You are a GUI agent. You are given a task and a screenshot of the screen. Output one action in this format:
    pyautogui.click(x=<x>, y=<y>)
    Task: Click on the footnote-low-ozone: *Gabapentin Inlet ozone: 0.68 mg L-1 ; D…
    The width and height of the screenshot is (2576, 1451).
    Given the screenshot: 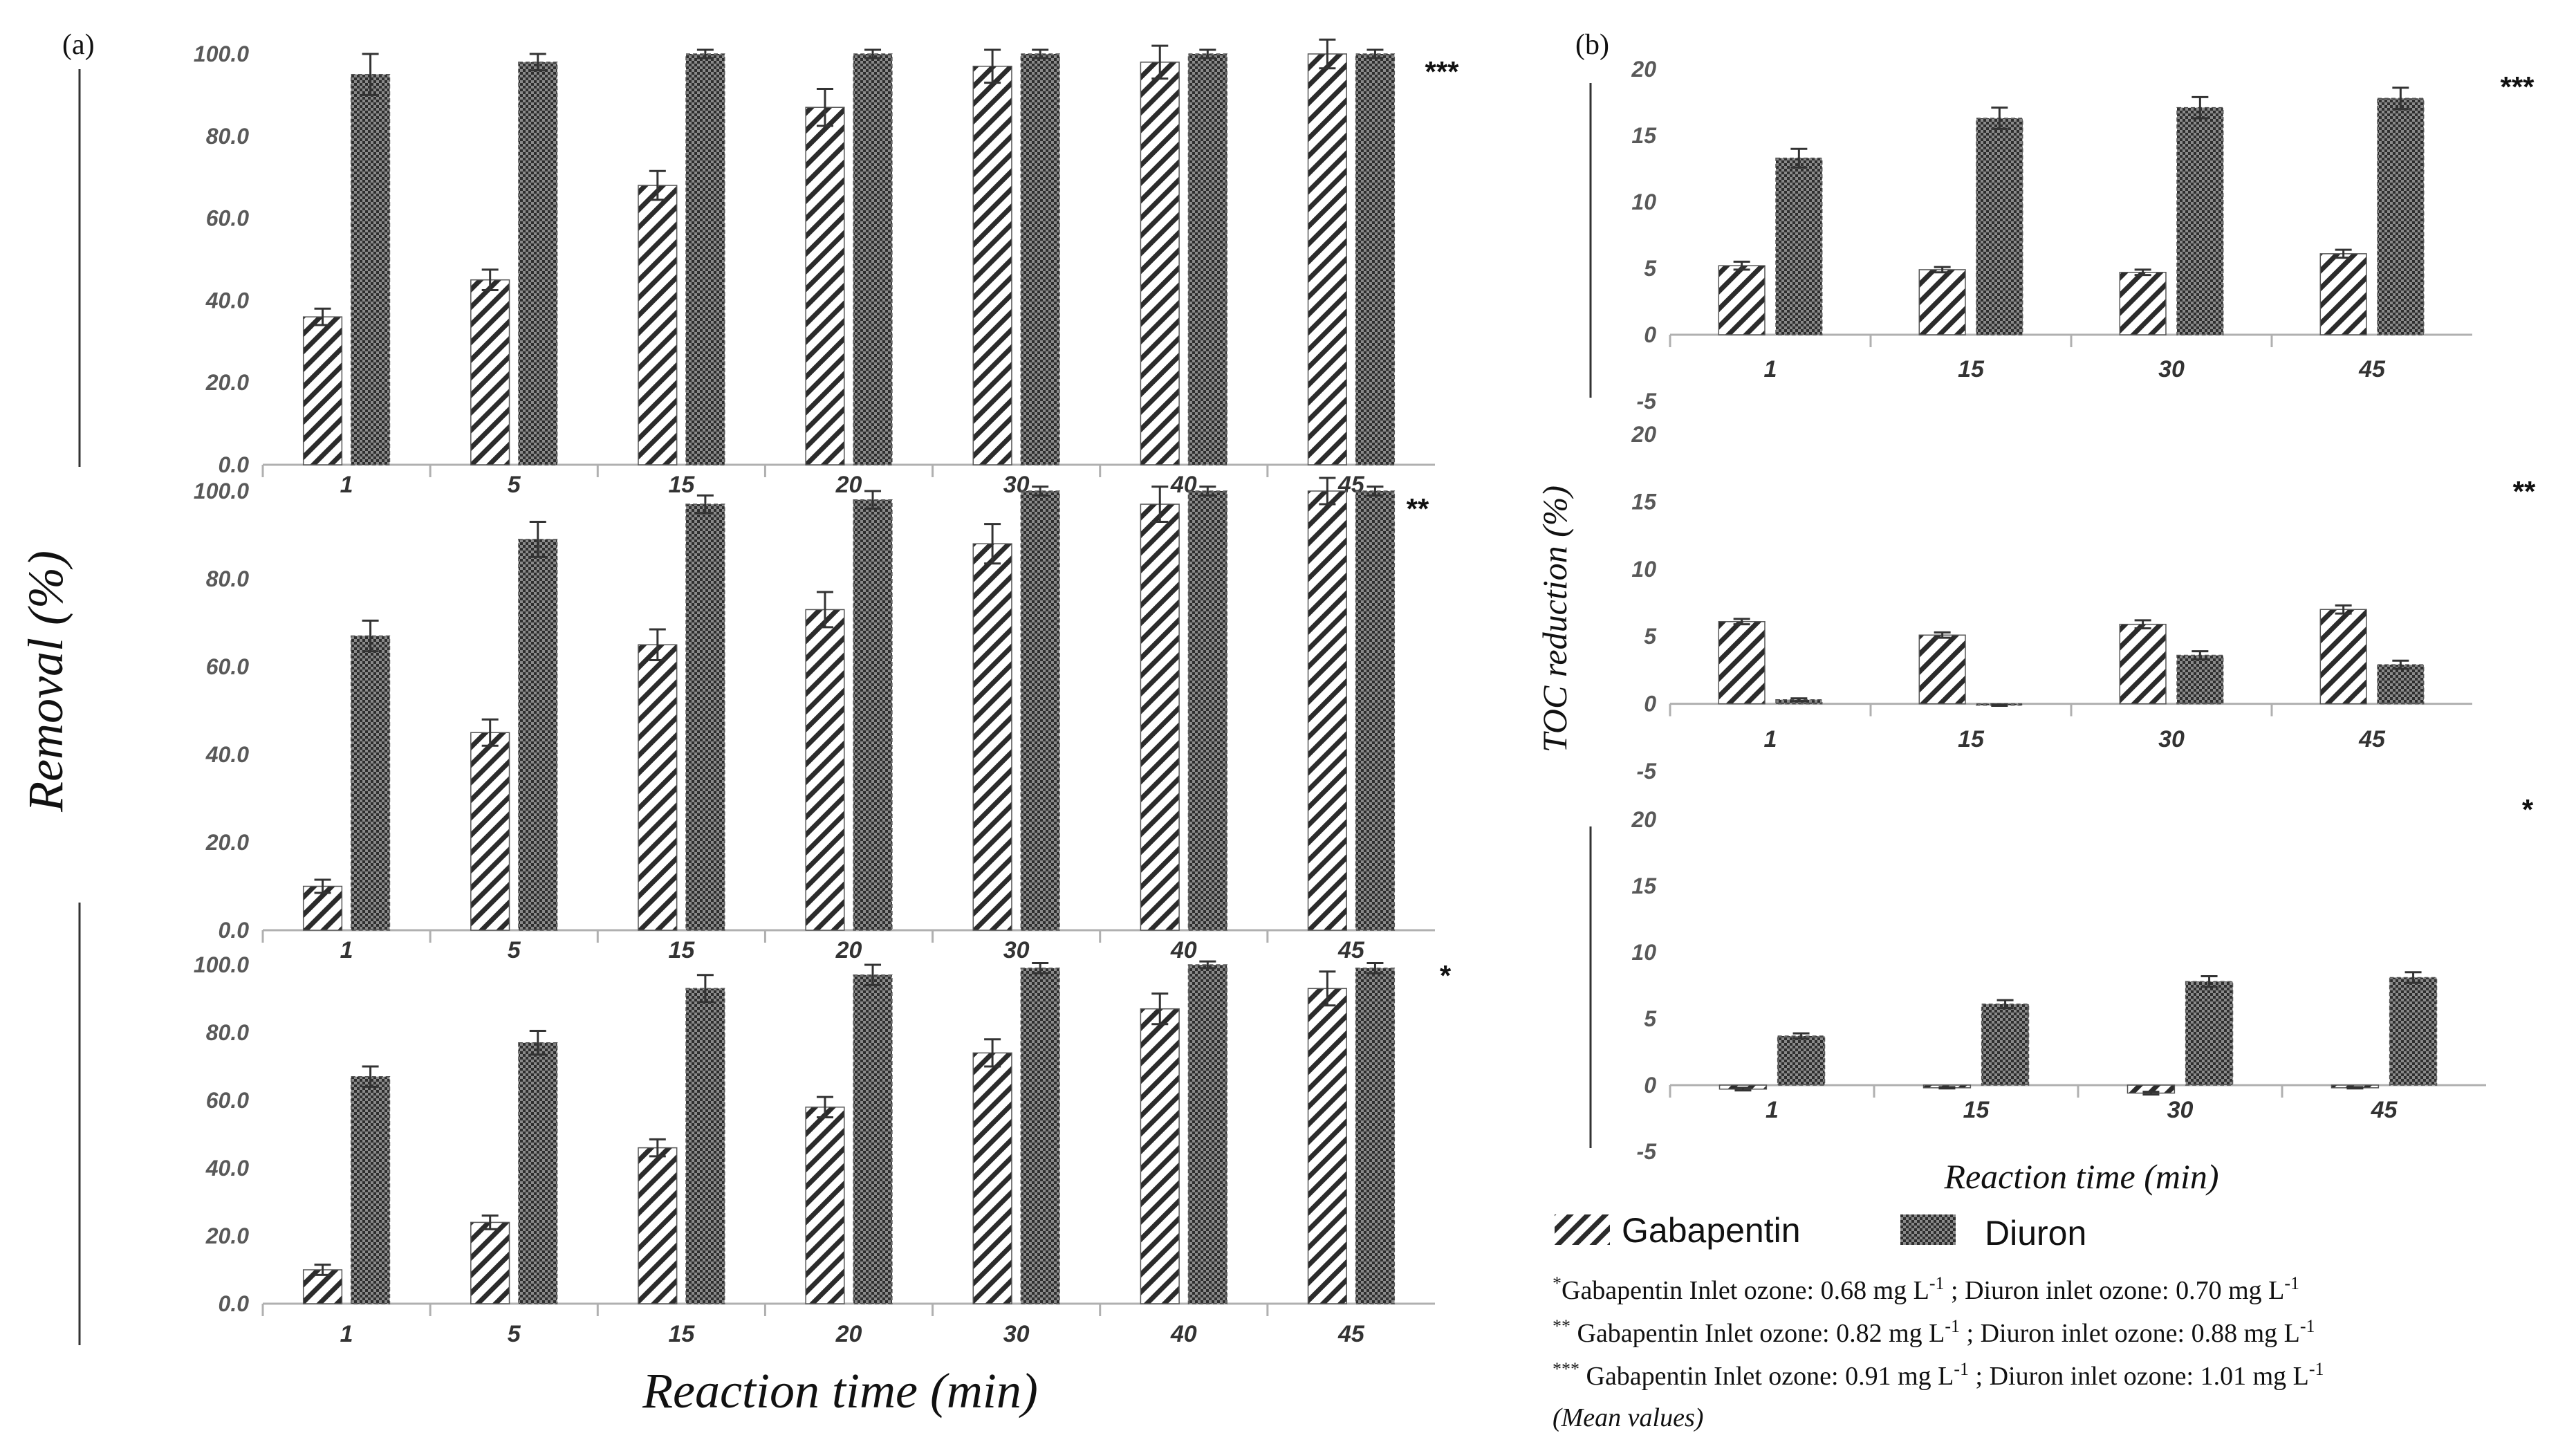 What is the action you would take?
    pyautogui.click(x=1926, y=1289)
    